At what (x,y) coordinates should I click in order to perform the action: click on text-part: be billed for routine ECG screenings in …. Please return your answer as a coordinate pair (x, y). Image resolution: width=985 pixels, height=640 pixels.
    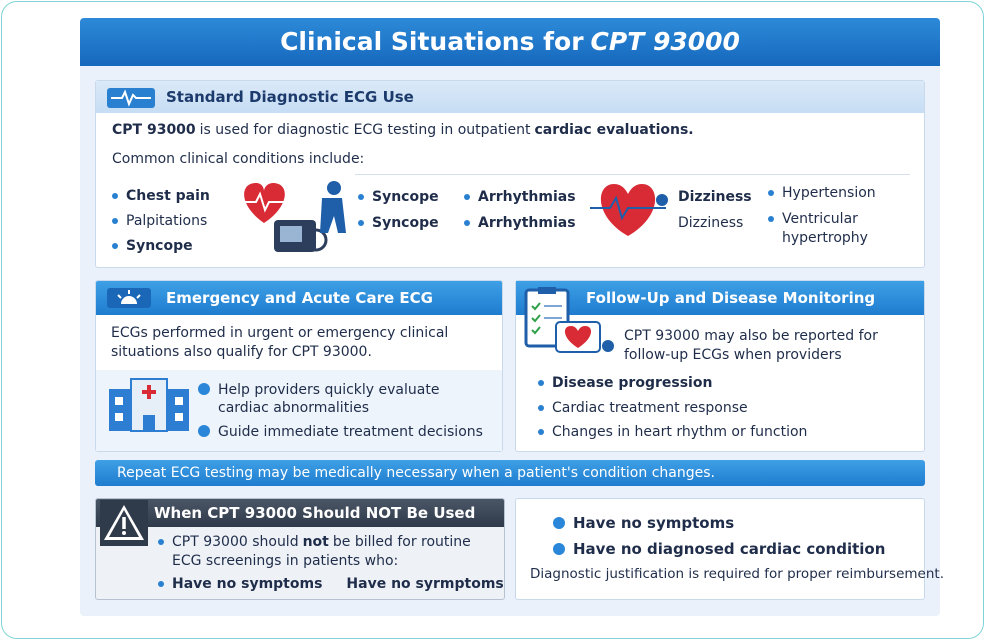
    Looking at the image, I should click on (321, 551).